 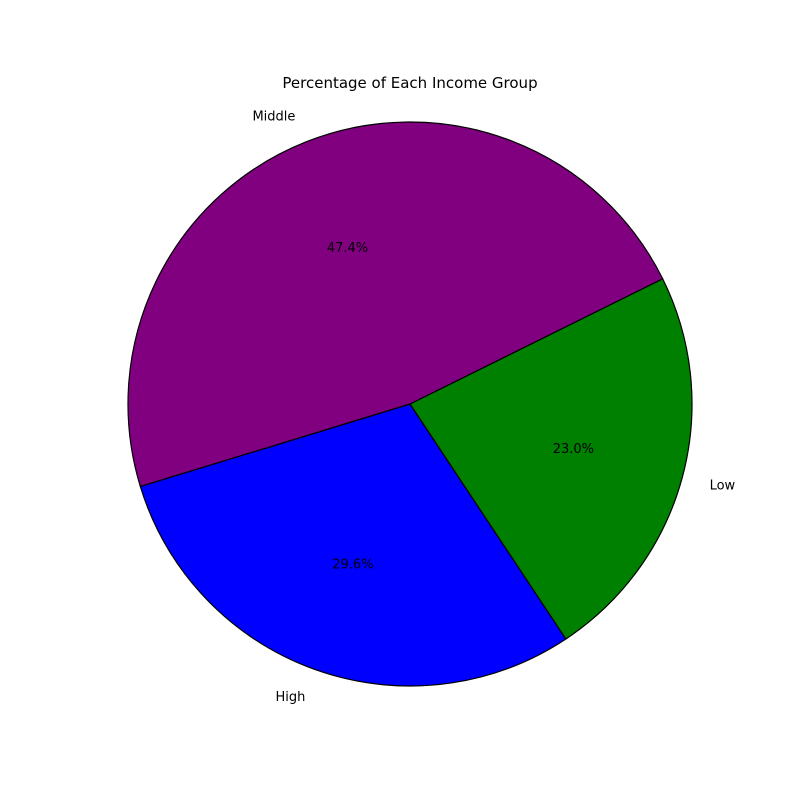 I want to click on slice-percent-high: 29.6%, so click(x=352, y=564).